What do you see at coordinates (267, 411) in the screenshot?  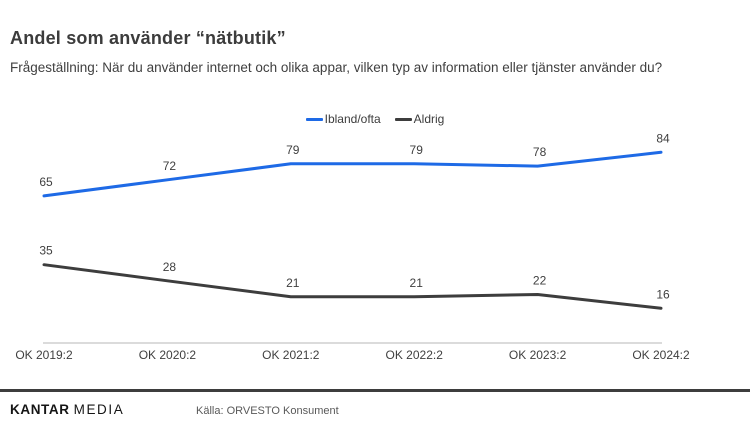 I see `source-note: Källa: ORVESTO Konsument` at bounding box center [267, 411].